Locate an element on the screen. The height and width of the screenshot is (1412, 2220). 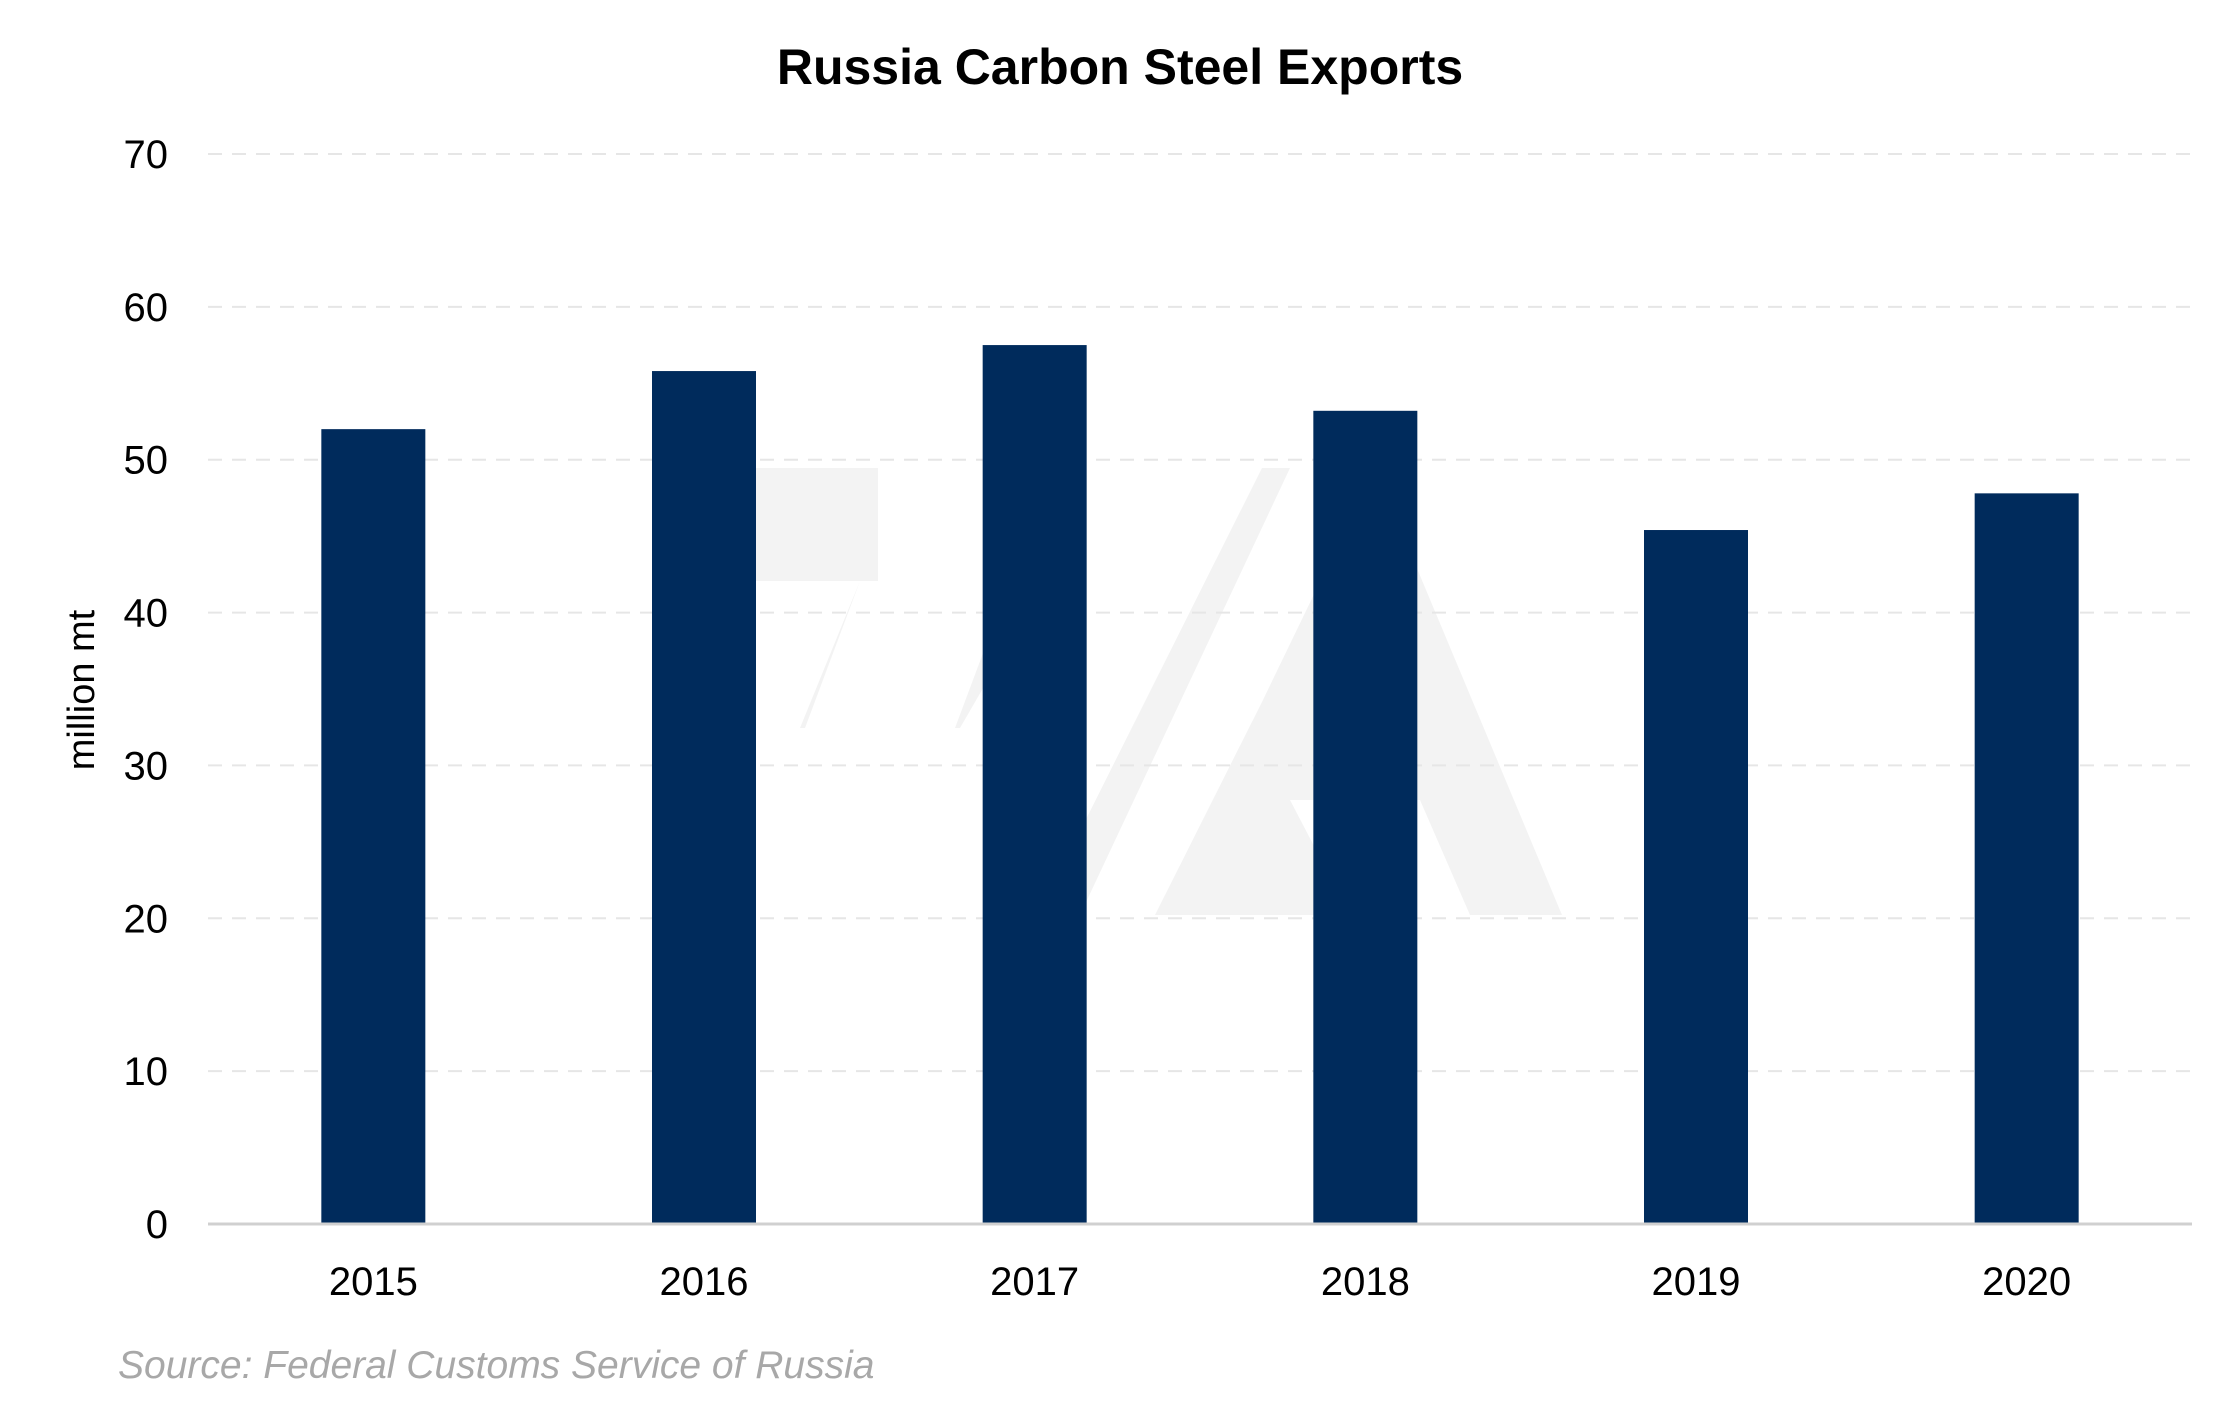
y-axis-label: million mt is located at coordinates (82, 689).